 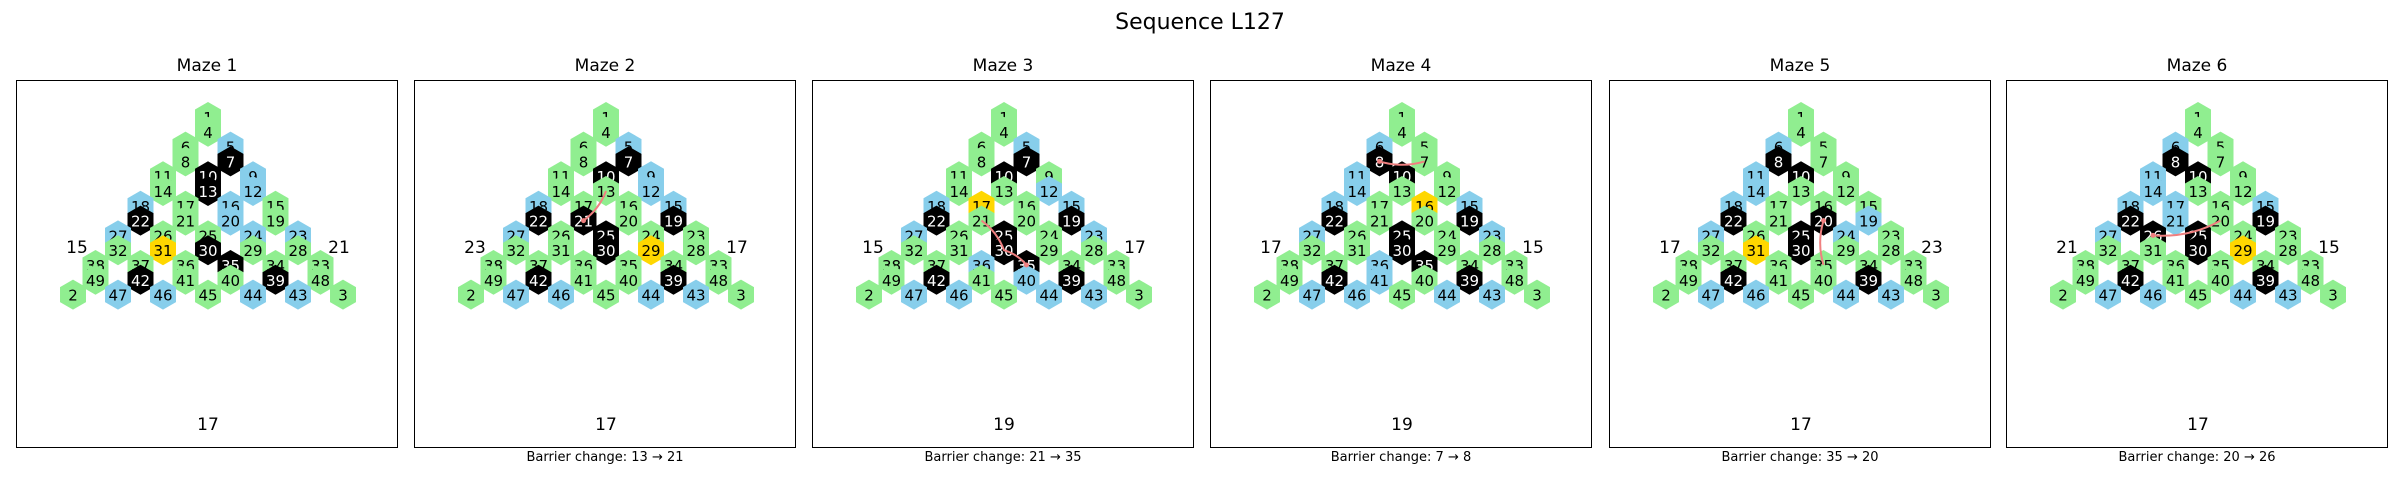 What do you see at coordinates (1004, 294) in the screenshot?
I see `hex-cell-45: 45` at bounding box center [1004, 294].